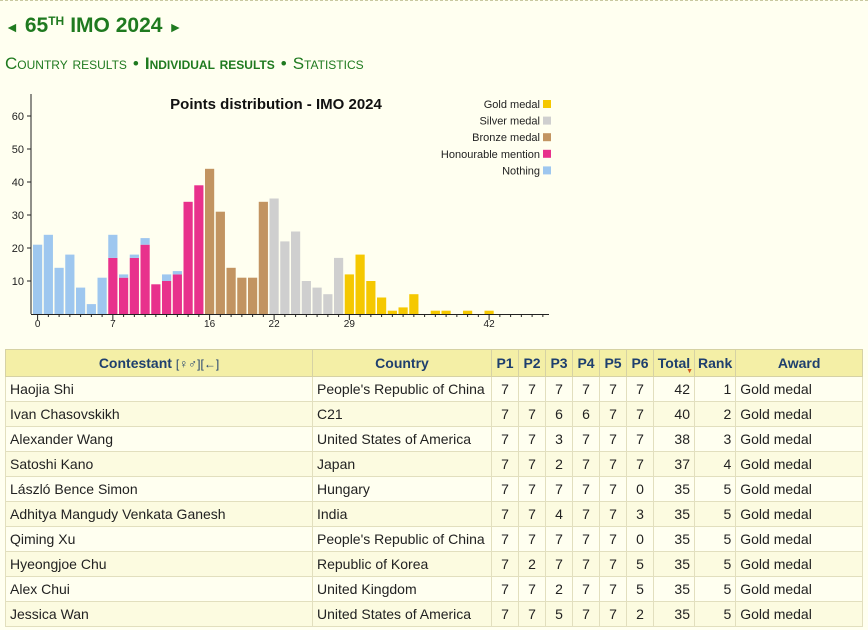  Describe the element at coordinates (490, 155) in the screenshot. I see `legend-label: Honourable mention` at that location.